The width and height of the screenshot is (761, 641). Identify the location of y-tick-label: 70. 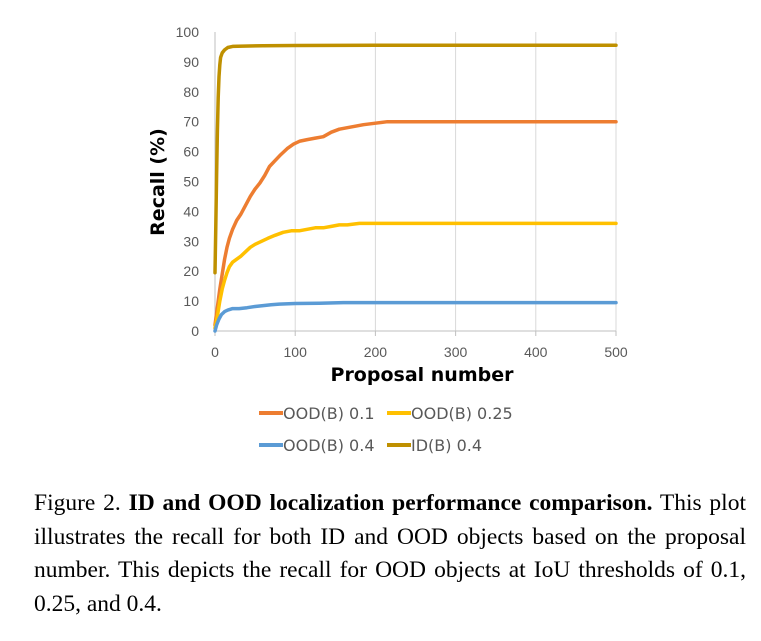
(191, 122).